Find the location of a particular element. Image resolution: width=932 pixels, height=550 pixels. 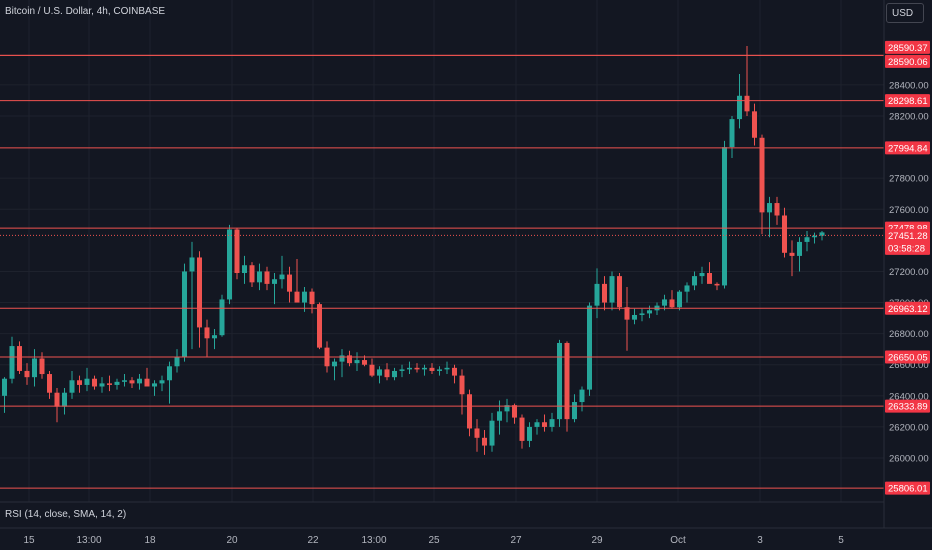

price-level-label: 25806.01 is located at coordinates (908, 489).